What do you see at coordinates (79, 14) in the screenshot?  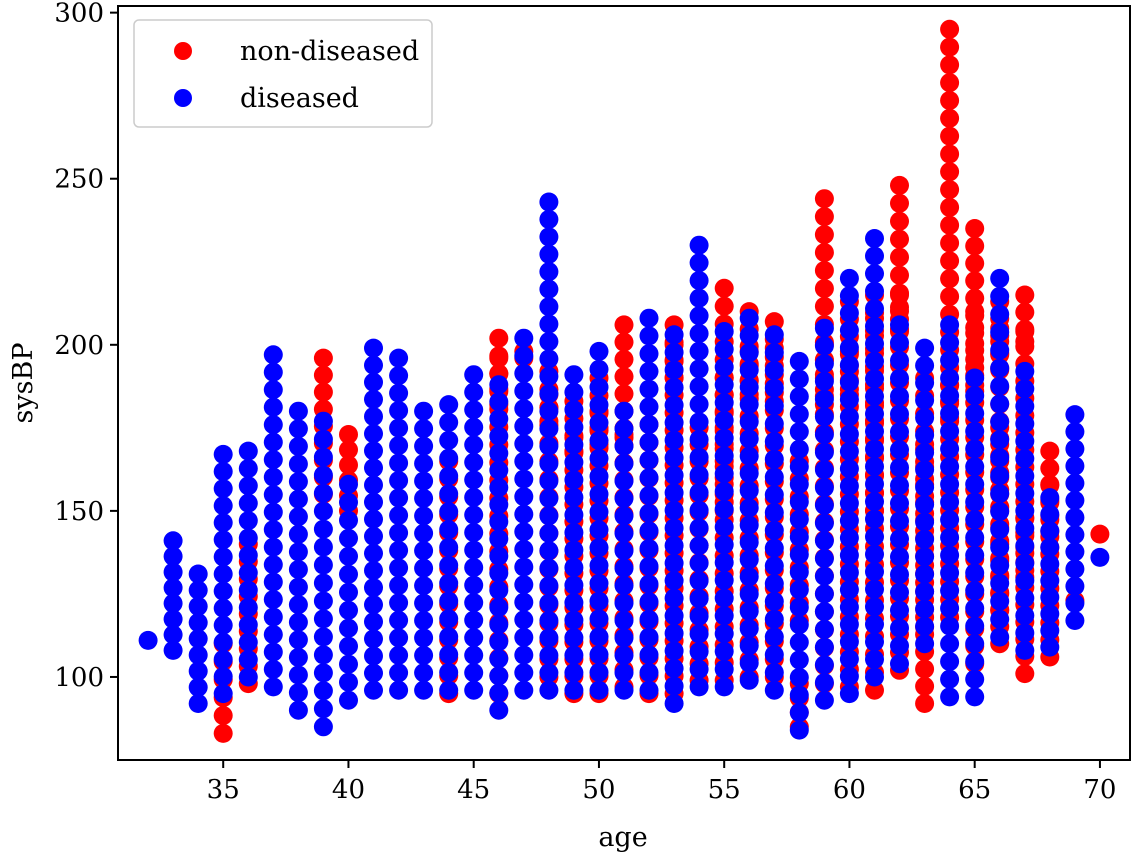 I see `y-tick-label: 300` at bounding box center [79, 14].